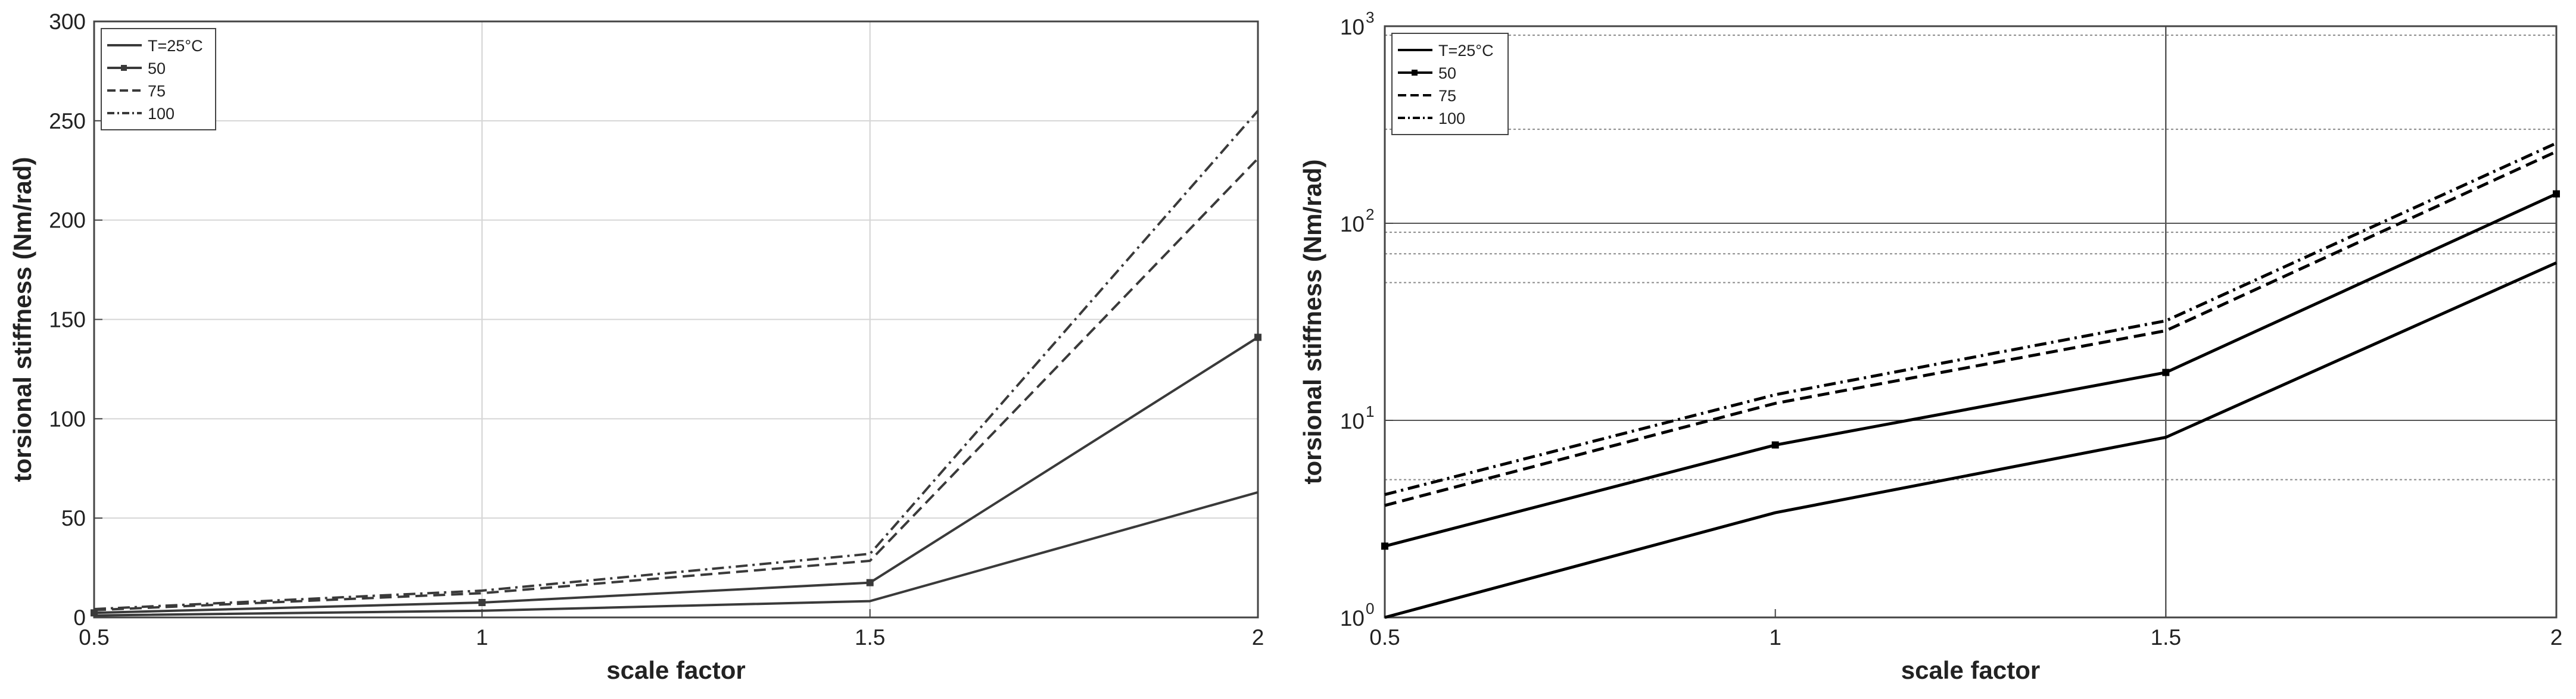 This screenshot has height=699, width=2576. Describe the element at coordinates (67, 22) in the screenshot. I see `y-tick-label: 300` at that location.